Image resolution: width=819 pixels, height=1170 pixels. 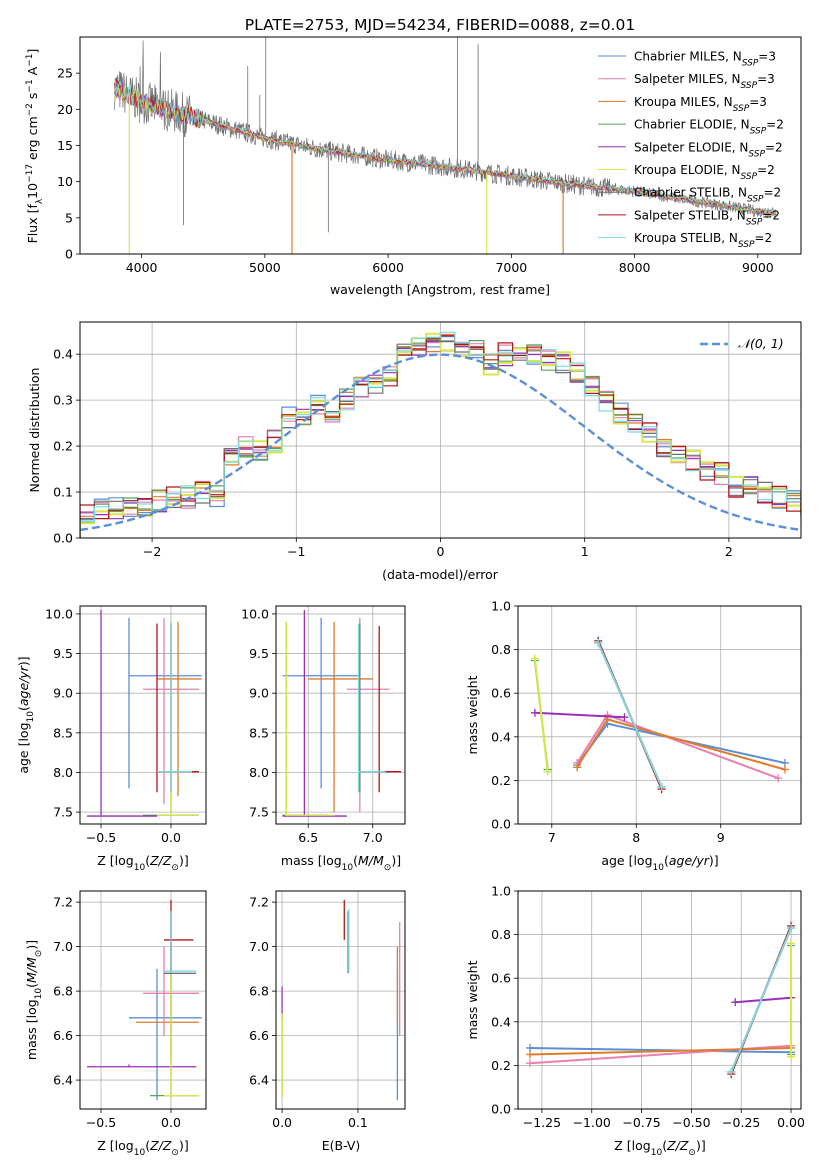 What do you see at coordinates (741, 1122) in the screenshot?
I see `tick-label-x: −0.25` at bounding box center [741, 1122].